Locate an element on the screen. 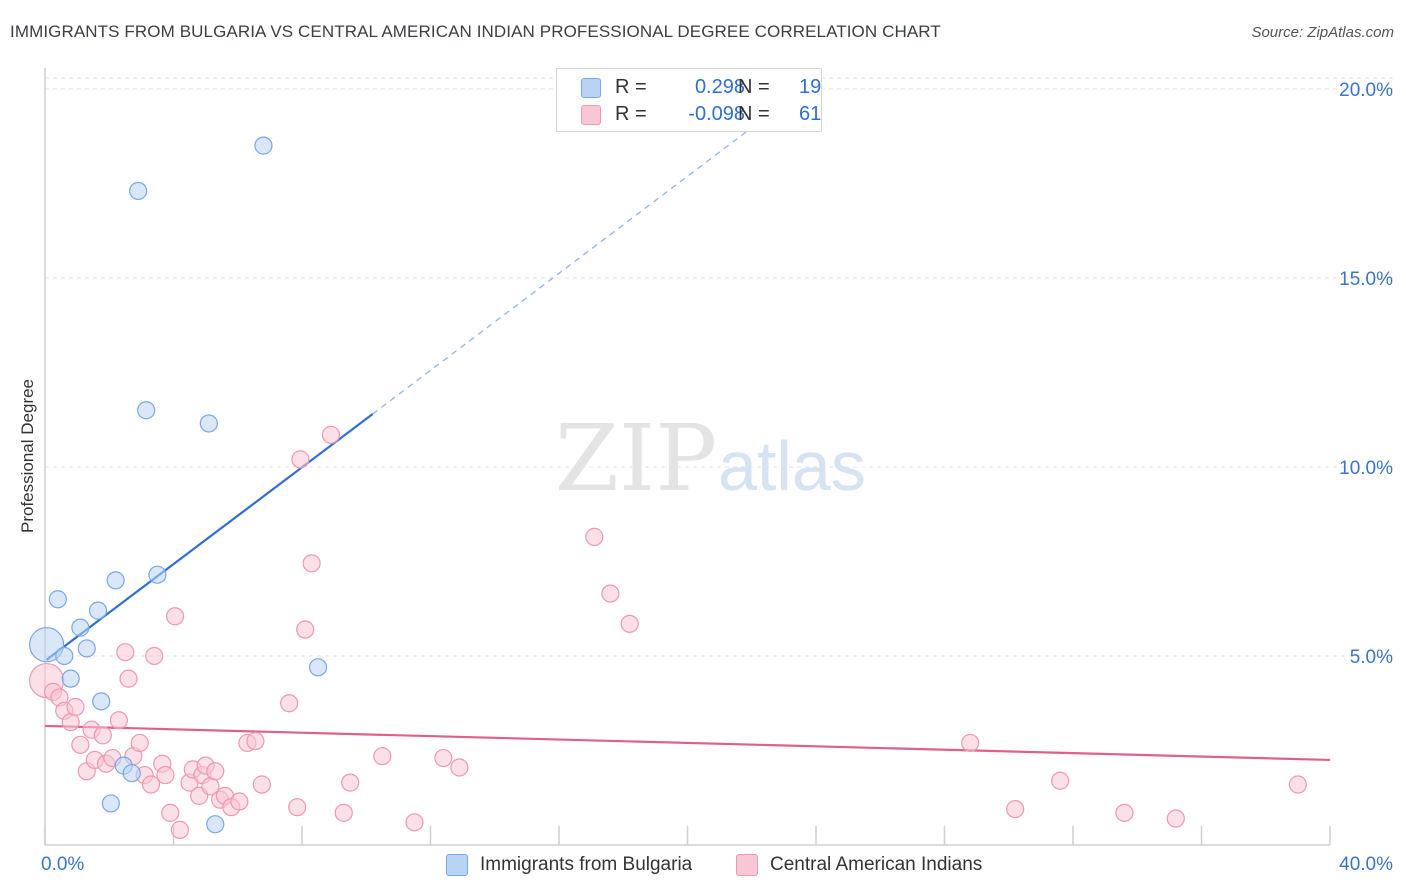  stats-legend: R = 0.298 N = 19 R = -0.098 N = 61 is located at coordinates (689, 100).